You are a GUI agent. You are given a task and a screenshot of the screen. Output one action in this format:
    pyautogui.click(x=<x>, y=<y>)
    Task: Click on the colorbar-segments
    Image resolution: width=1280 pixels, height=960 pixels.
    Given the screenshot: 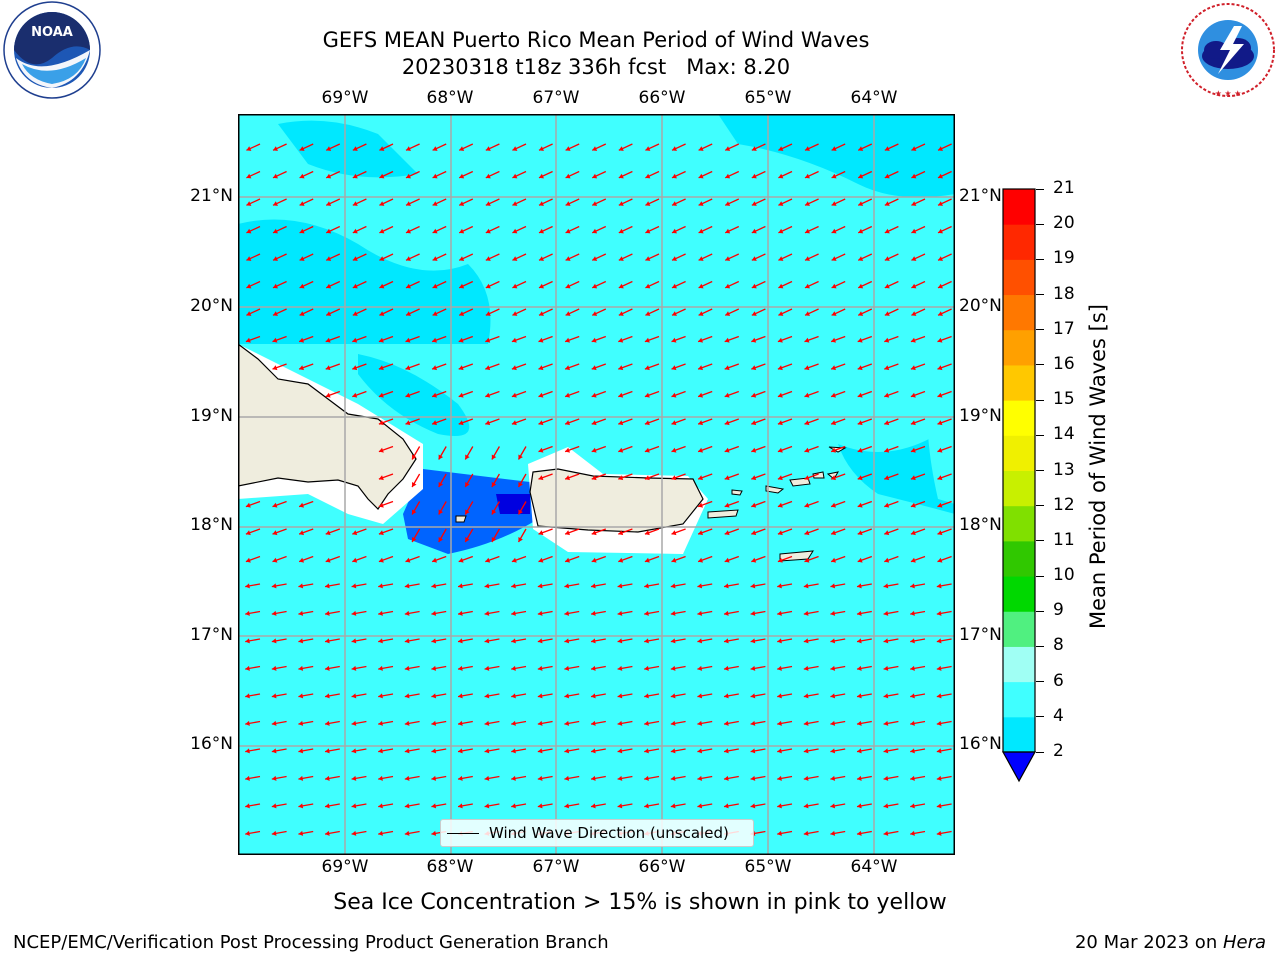 What is the action you would take?
    pyautogui.click(x=1019, y=471)
    